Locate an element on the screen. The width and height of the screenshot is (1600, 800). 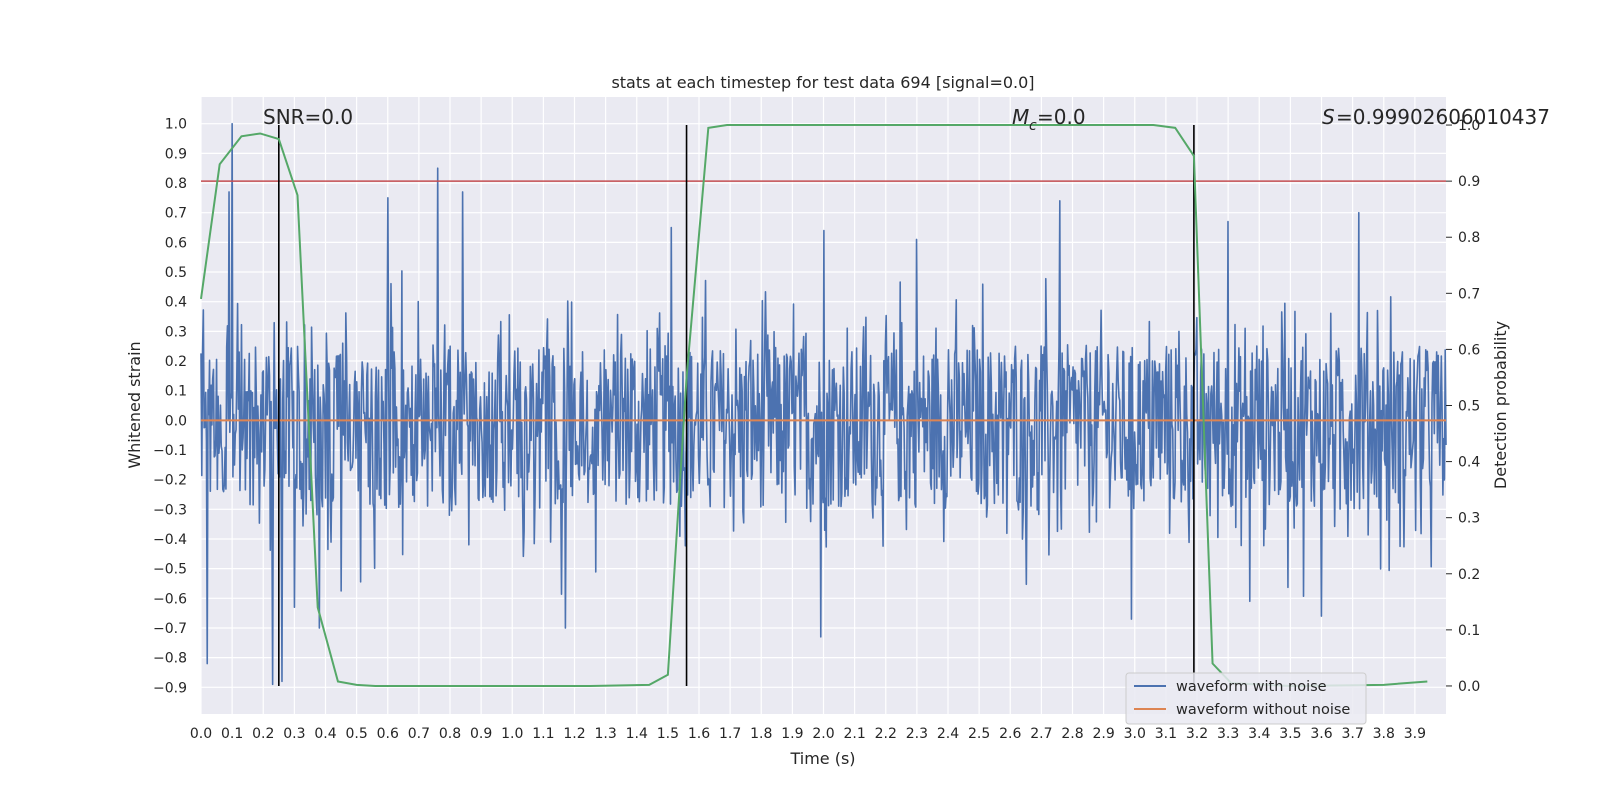
svg-text: =0.0 is located at coordinates (1061, 117).